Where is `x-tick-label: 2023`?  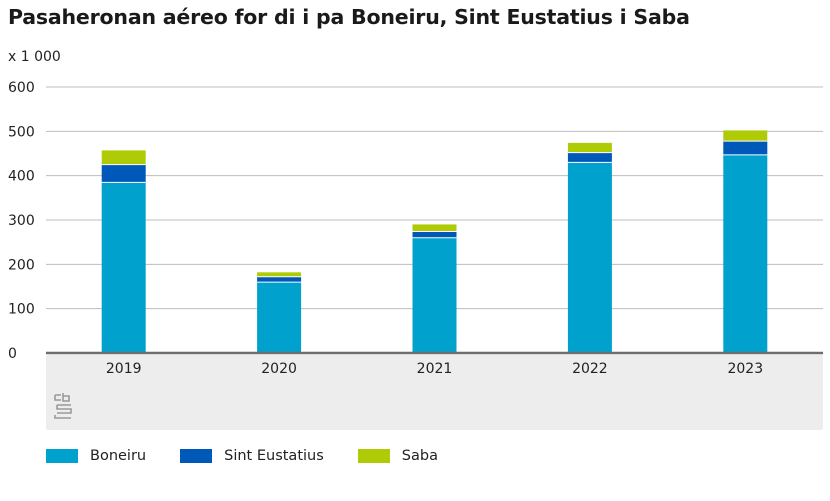 x-tick-label: 2023 is located at coordinates (745, 369).